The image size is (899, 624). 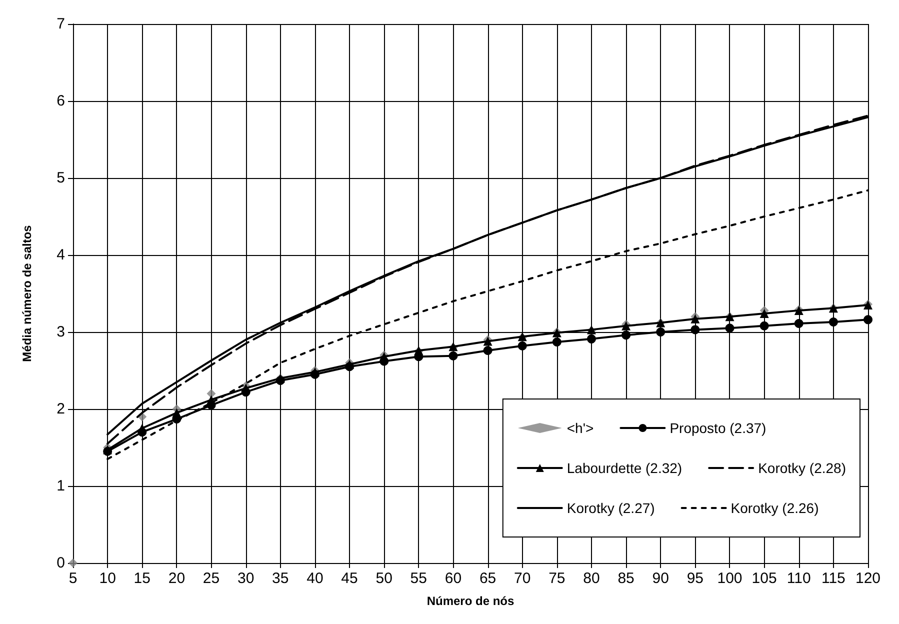 I want to click on x-tick-label: 25, so click(x=211, y=578).